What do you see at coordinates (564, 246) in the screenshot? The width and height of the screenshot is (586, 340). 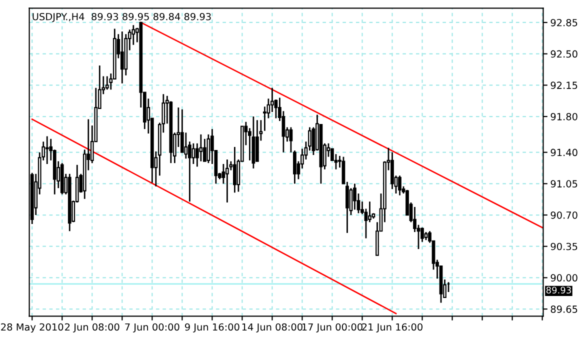 I see `y-tick-label: 90.35` at bounding box center [564, 246].